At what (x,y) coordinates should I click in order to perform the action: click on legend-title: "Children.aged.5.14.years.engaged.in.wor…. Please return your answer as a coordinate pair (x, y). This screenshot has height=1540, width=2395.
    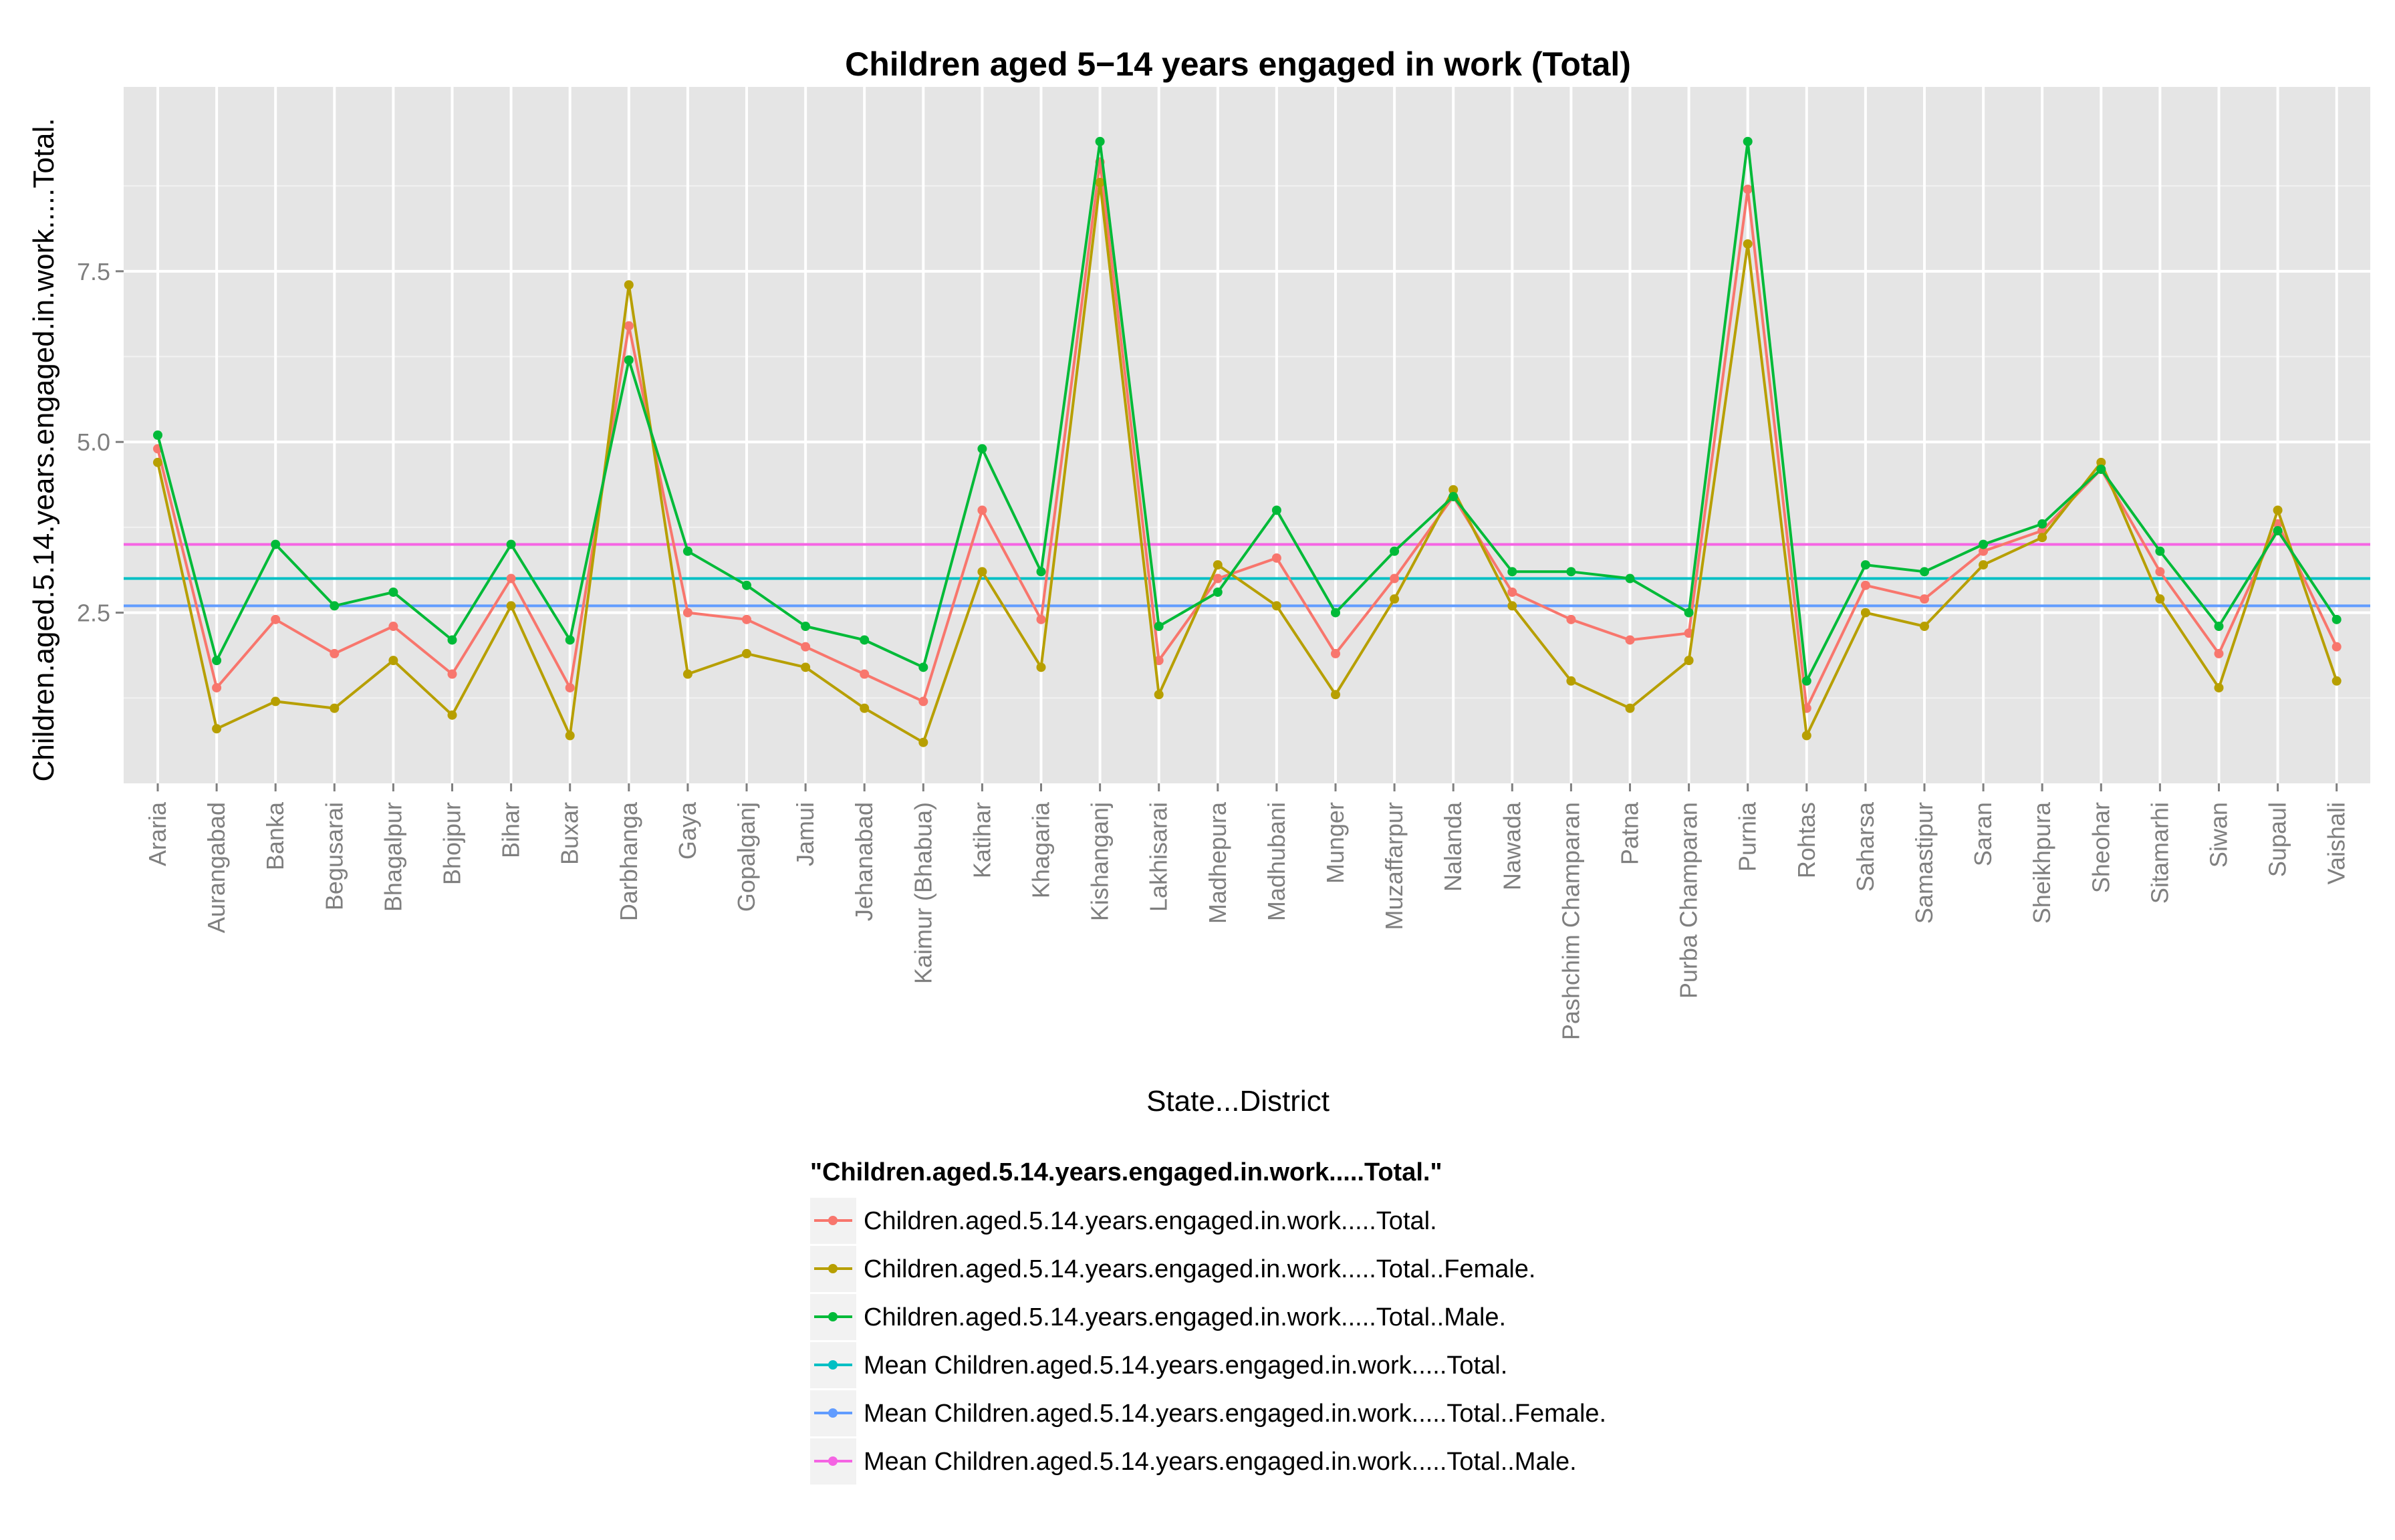
    Looking at the image, I should click on (1126, 1172).